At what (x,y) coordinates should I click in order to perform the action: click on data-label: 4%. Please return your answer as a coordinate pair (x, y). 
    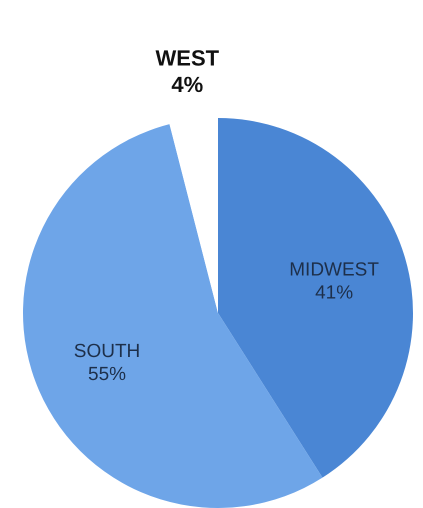
    Looking at the image, I should click on (187, 84).